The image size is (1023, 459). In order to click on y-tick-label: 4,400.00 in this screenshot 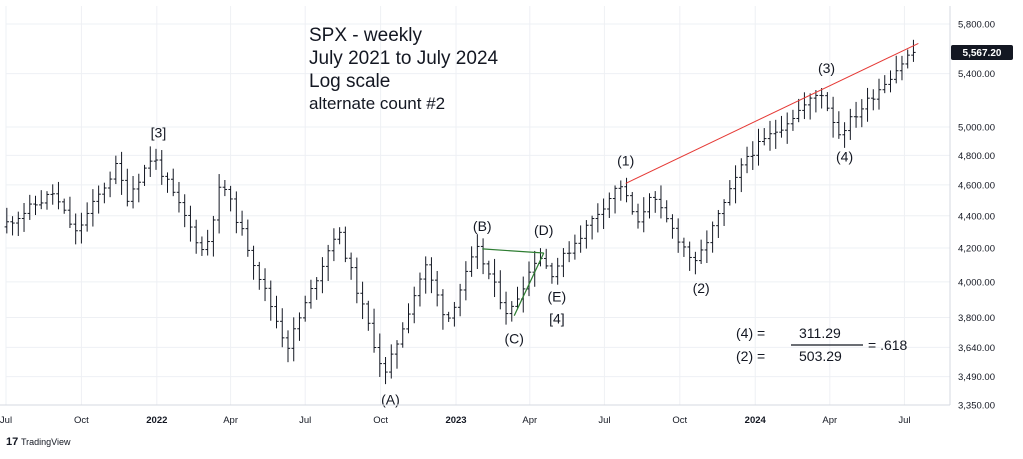, I will do `click(976, 216)`.